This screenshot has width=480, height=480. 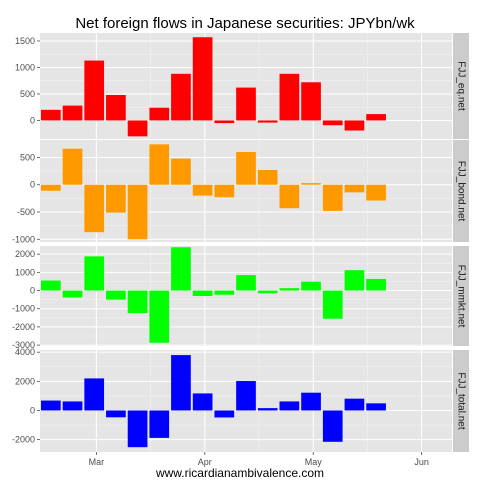 I want to click on source-footer: www.ricardianambivalence.com, so click(x=239, y=473).